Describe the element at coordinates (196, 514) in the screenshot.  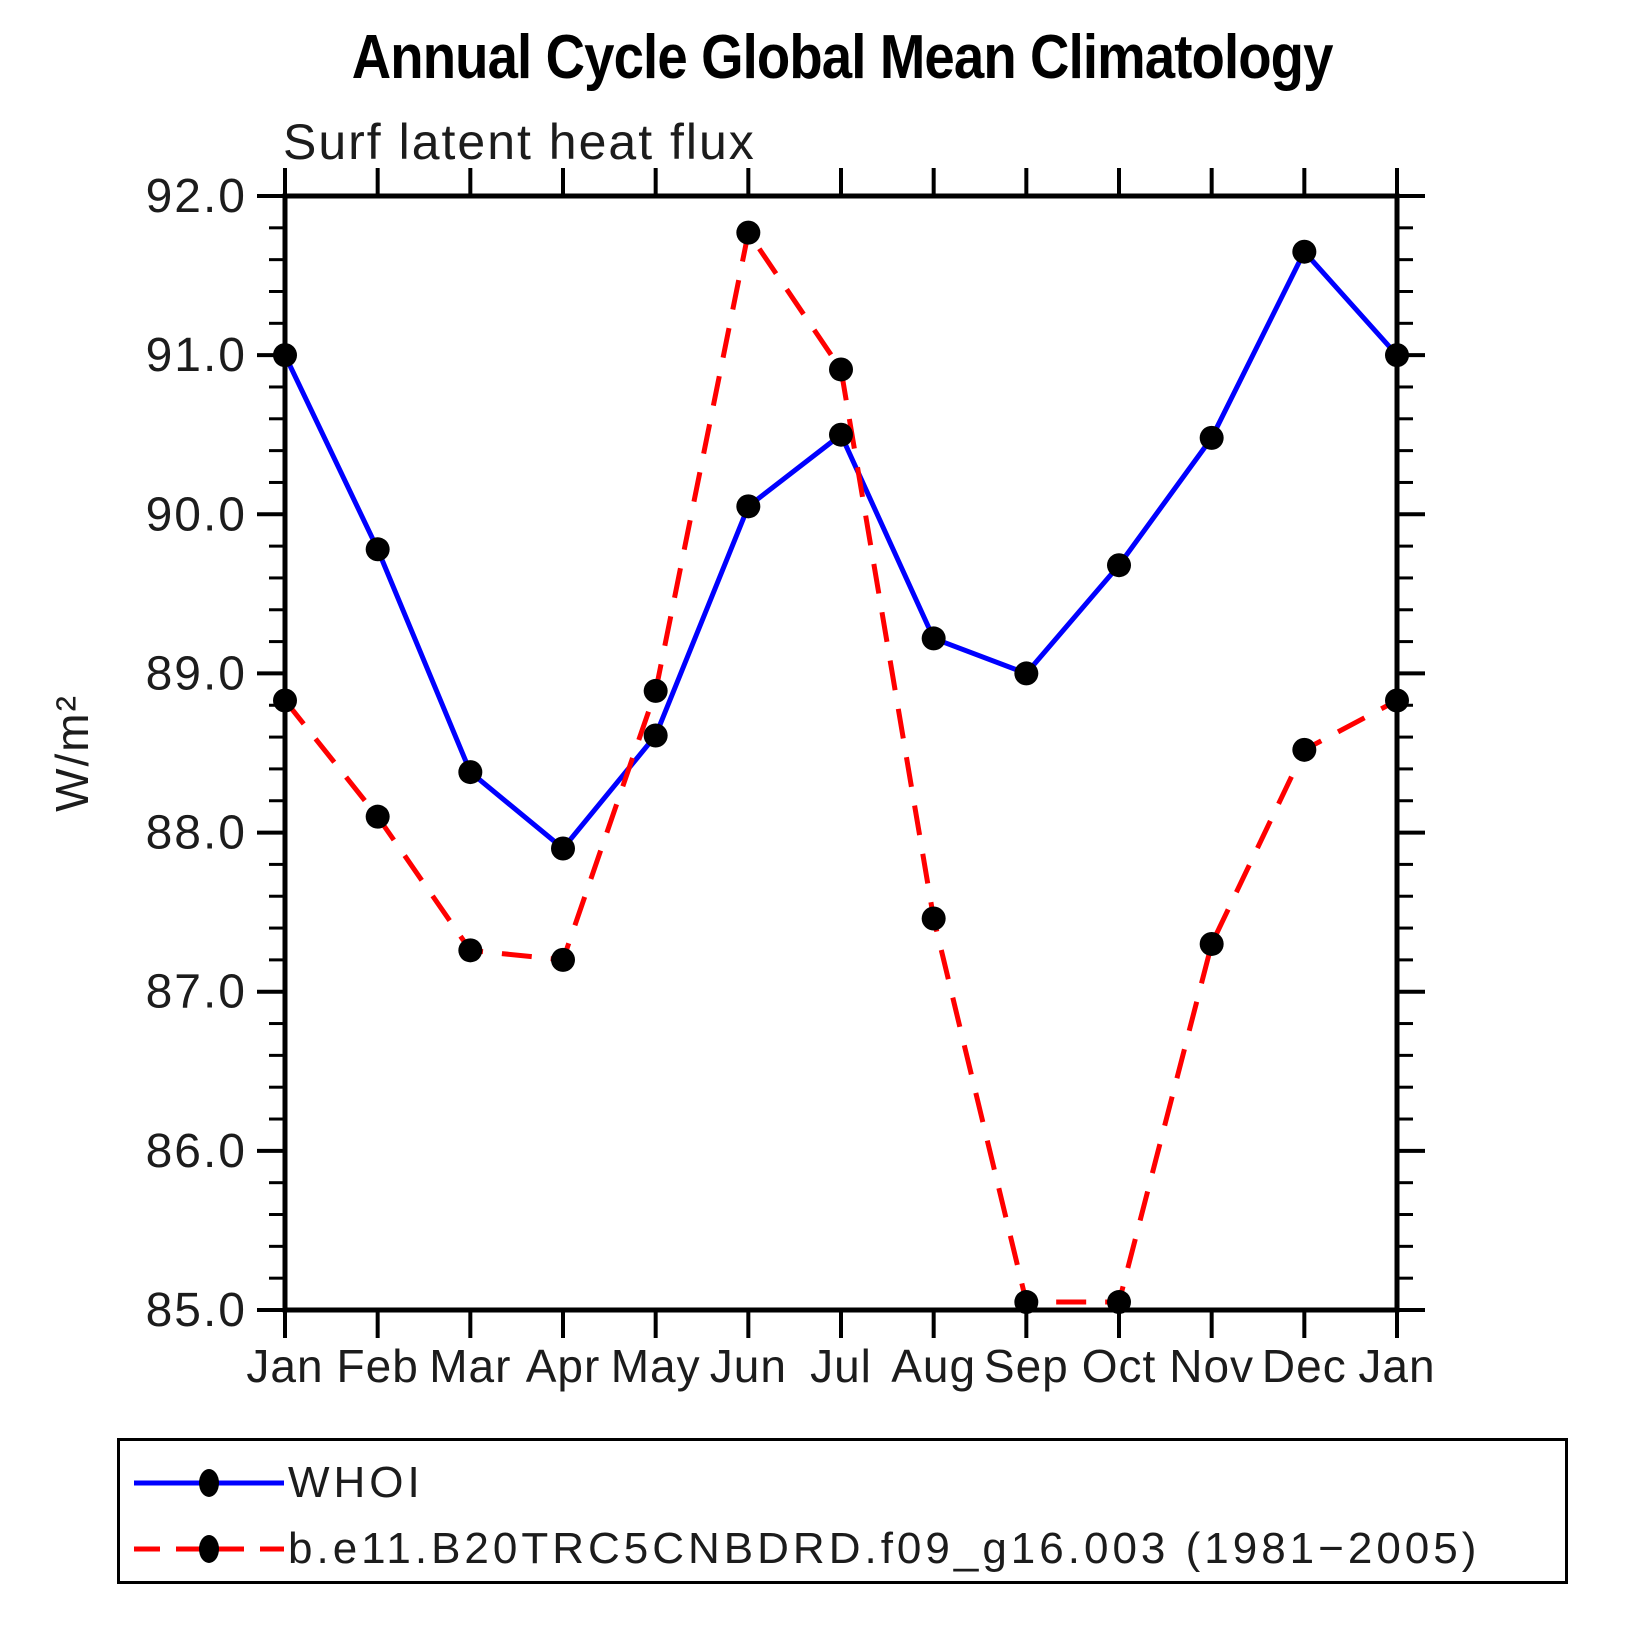
I see `y-tick-label: 90.0` at that location.